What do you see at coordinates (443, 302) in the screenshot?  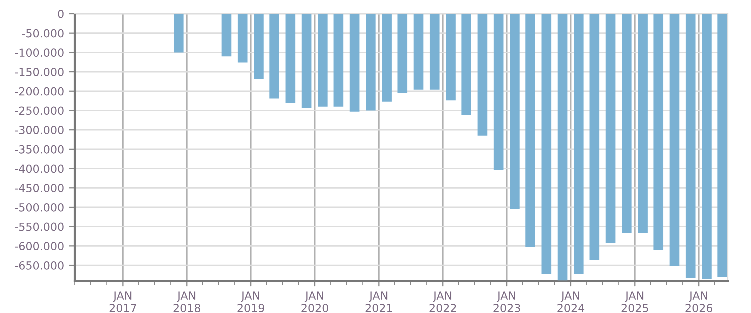 I see `x-tick-label: JAN 2022` at bounding box center [443, 302].